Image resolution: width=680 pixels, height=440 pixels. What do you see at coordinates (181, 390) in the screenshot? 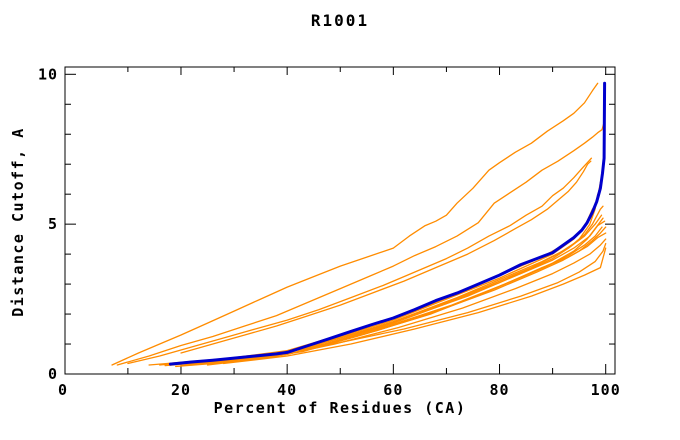
I see `x-tick-label: 20` at bounding box center [181, 390].